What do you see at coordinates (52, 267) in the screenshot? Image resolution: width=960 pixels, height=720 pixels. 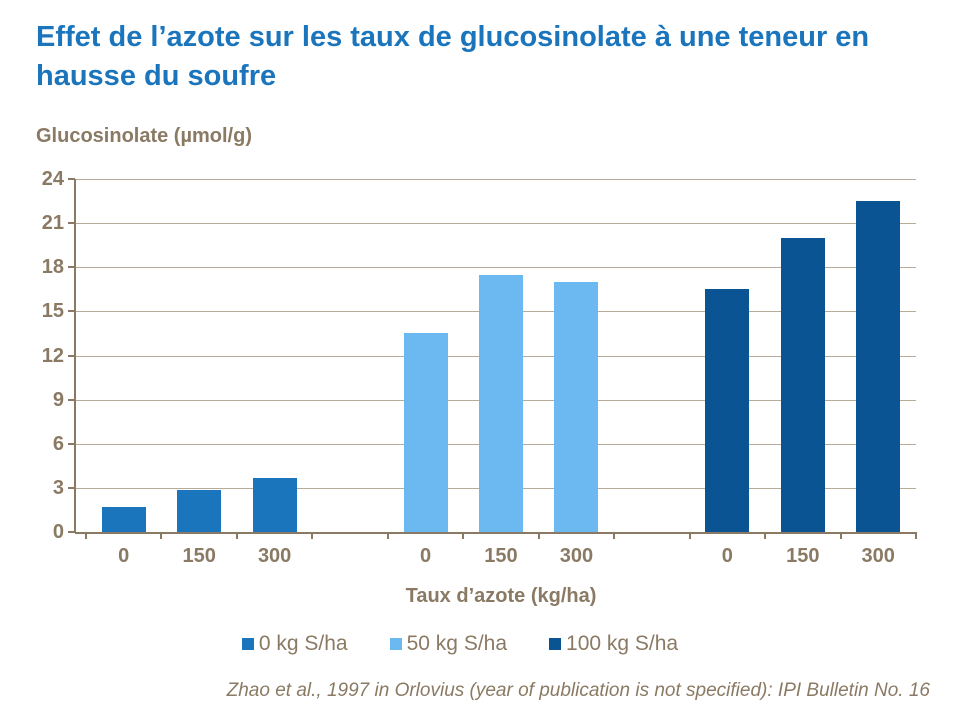 I see `y-tick-label: 18` at bounding box center [52, 267].